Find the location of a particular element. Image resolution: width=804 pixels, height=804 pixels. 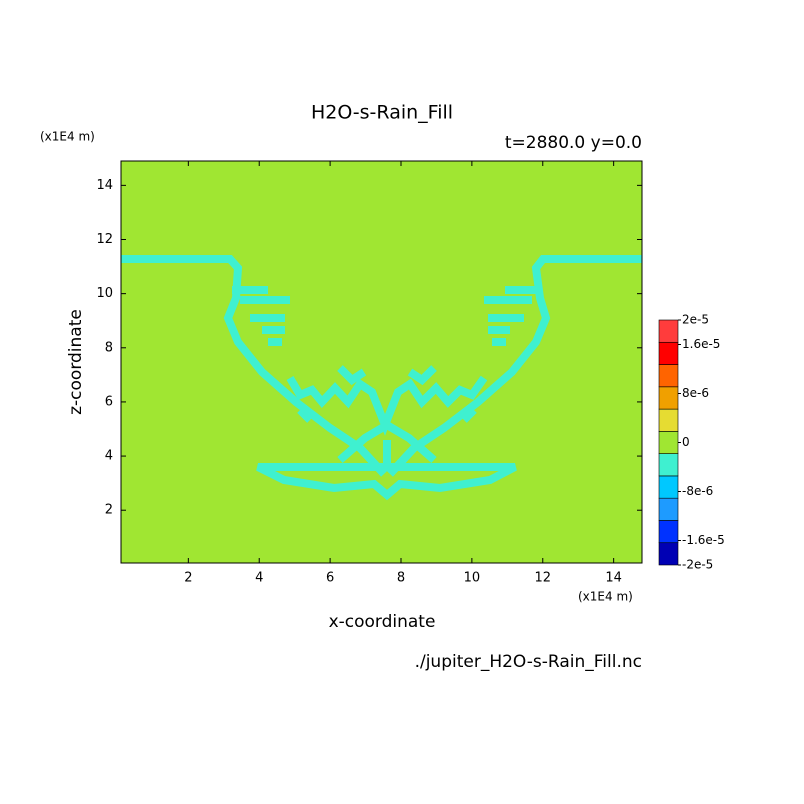

y-axis-label: z-coordinate is located at coordinates (76, 362).